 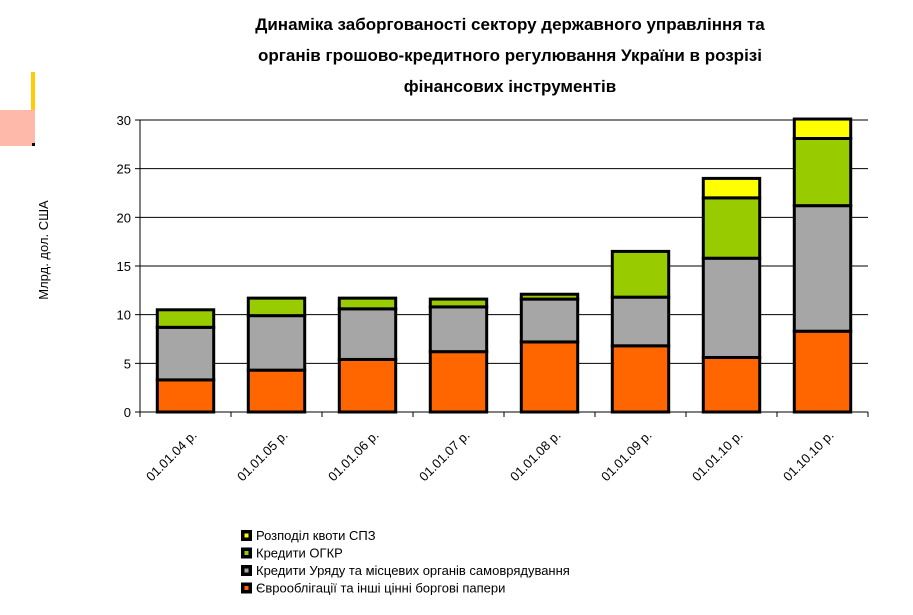 I want to click on y-tick-label: 5, so click(x=127, y=363).